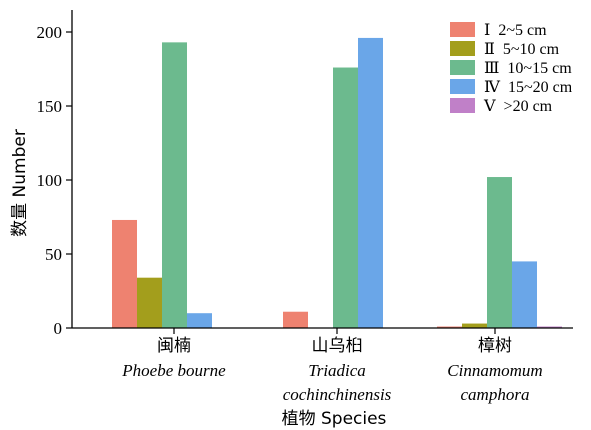 This screenshot has height=430, width=591. I want to click on y-ticks-group: 0 50 100 150 200, so click(54, 180).